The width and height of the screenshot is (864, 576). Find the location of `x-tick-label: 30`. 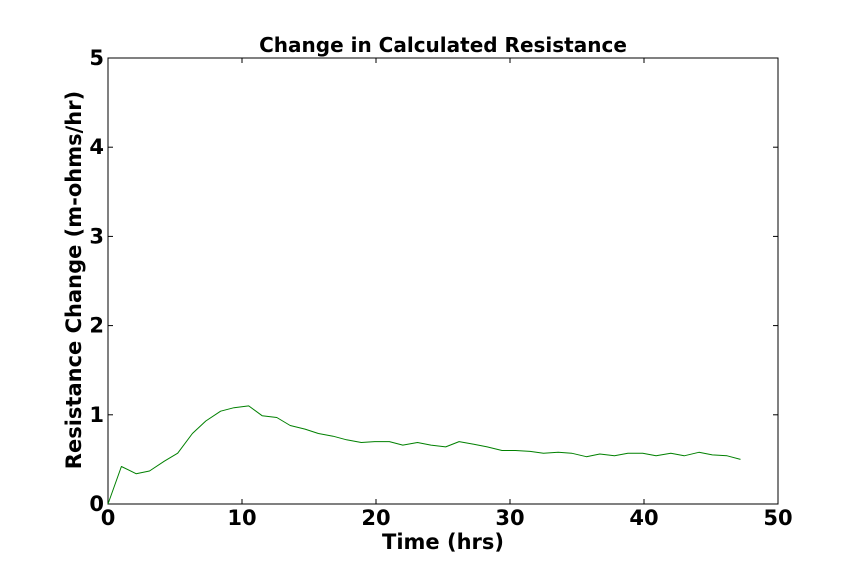

x-tick-label: 30 is located at coordinates (509, 518).